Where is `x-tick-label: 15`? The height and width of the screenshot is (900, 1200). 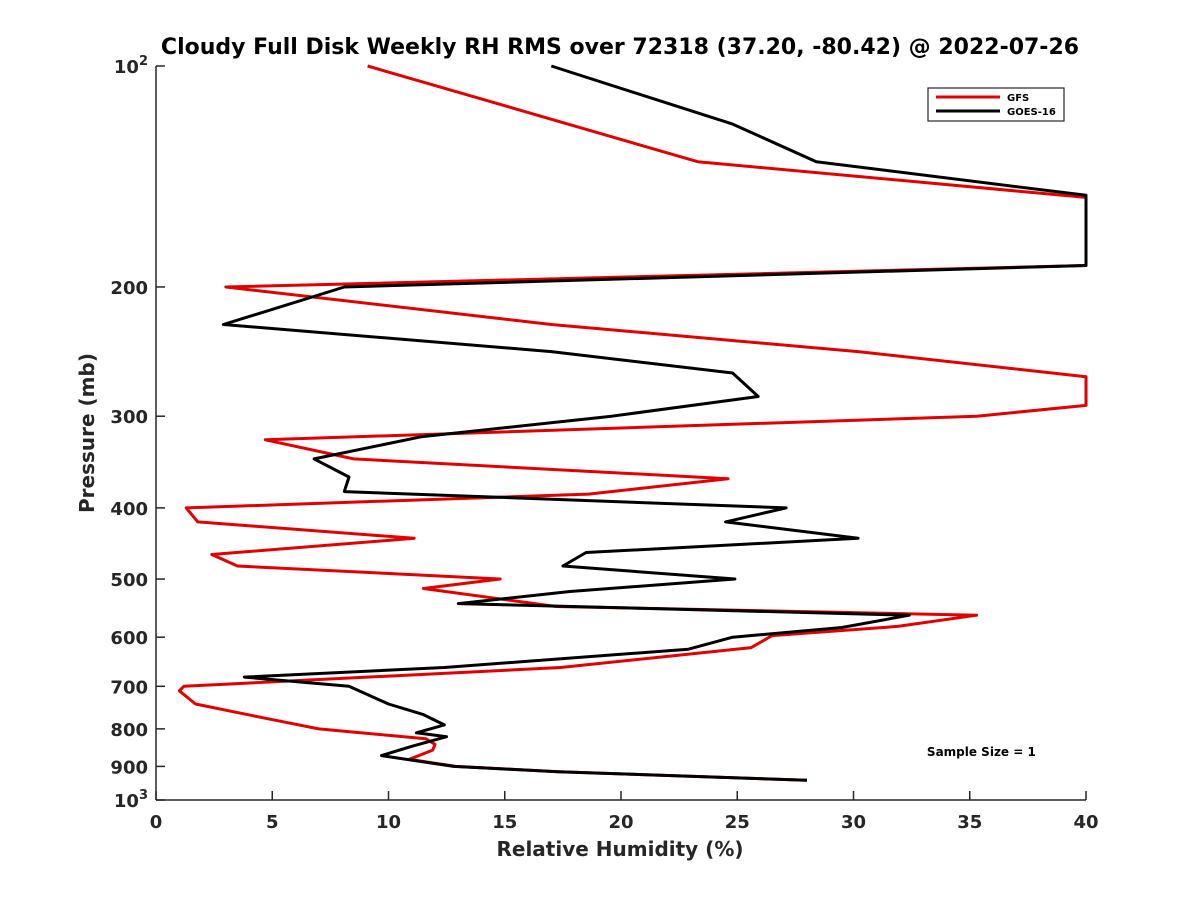 x-tick-label: 15 is located at coordinates (504, 822).